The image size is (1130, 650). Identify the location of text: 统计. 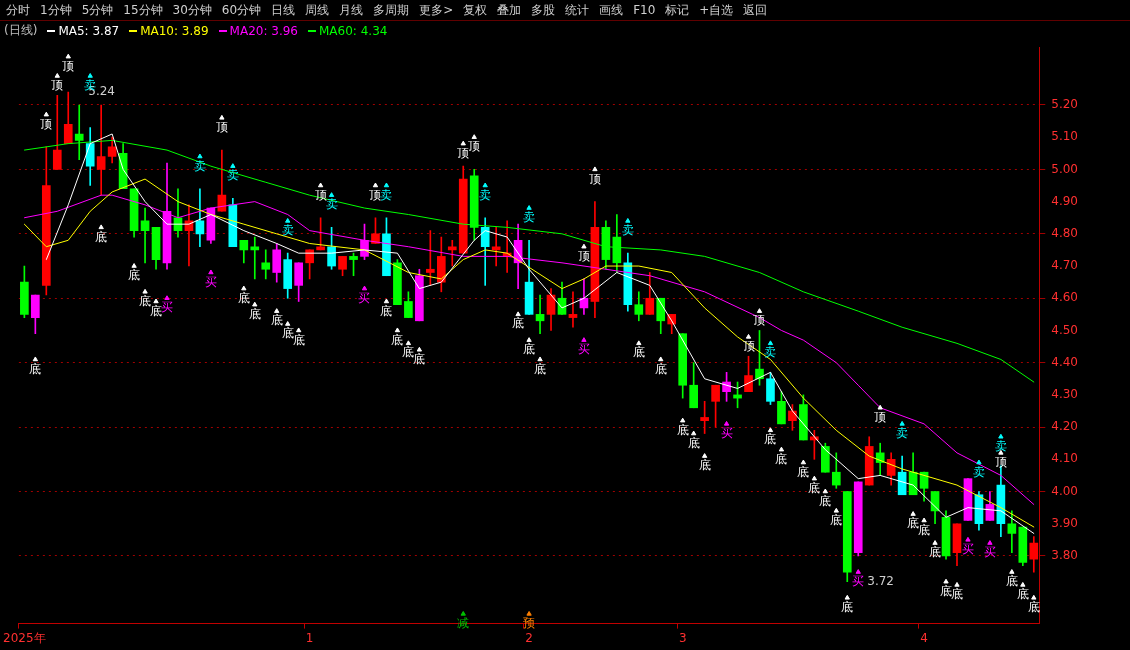
(577, 10).